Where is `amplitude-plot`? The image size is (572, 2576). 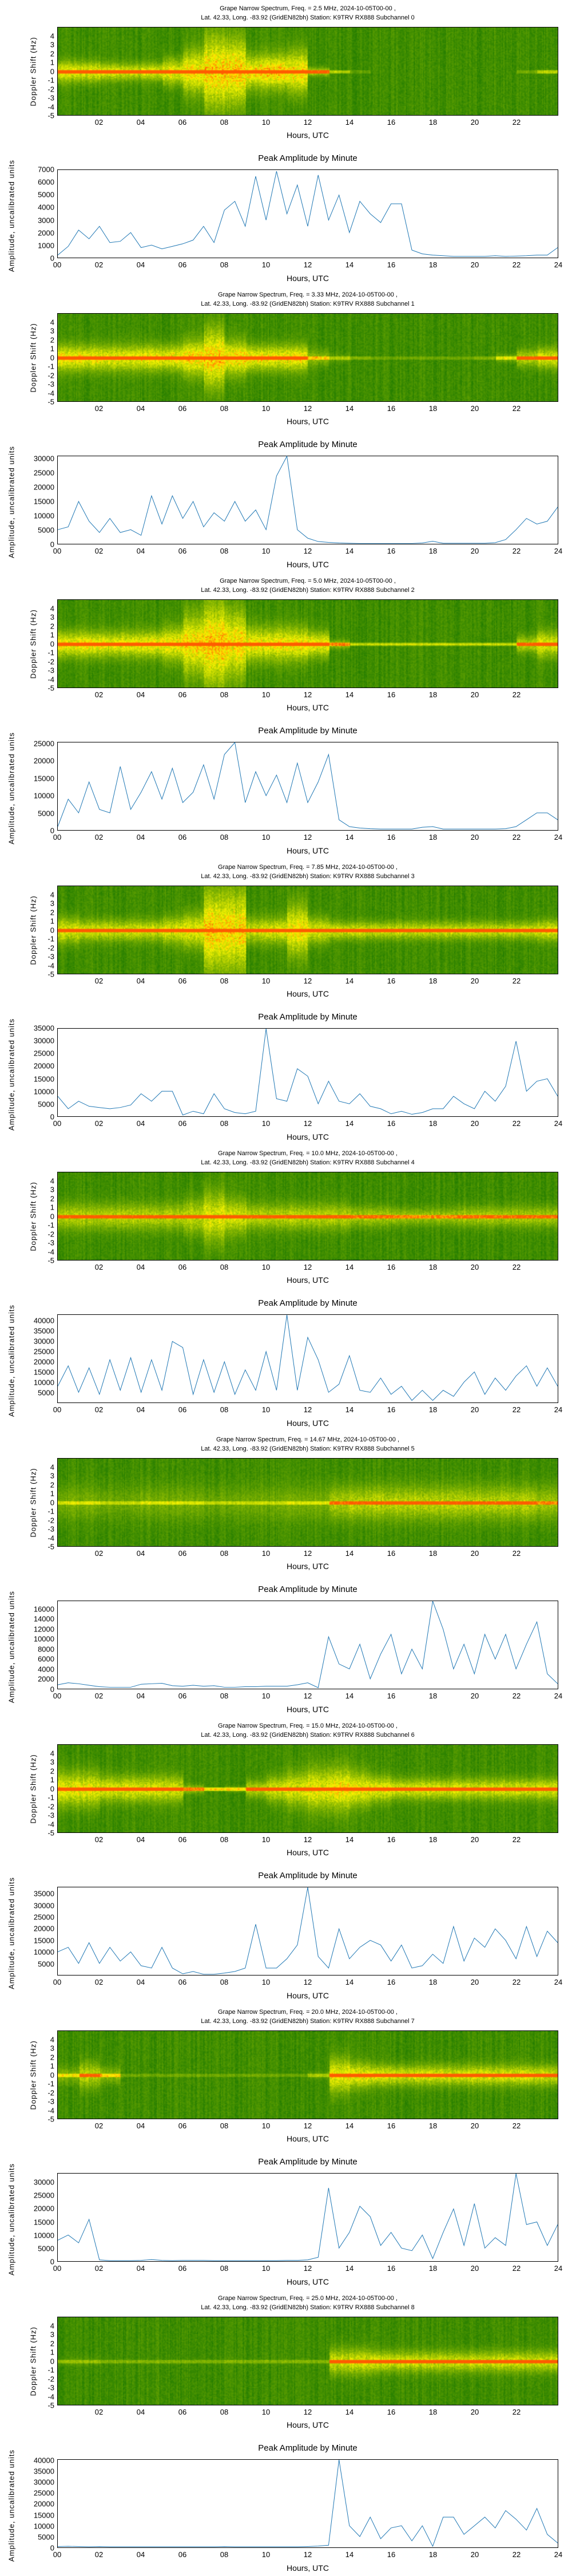
amplitude-plot is located at coordinates (307, 1072).